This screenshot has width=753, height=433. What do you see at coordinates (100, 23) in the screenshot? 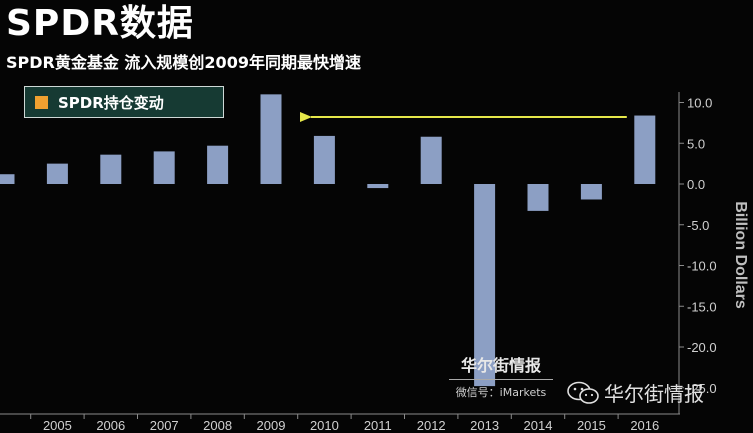
I see `chart-title: SPDR数据` at bounding box center [100, 23].